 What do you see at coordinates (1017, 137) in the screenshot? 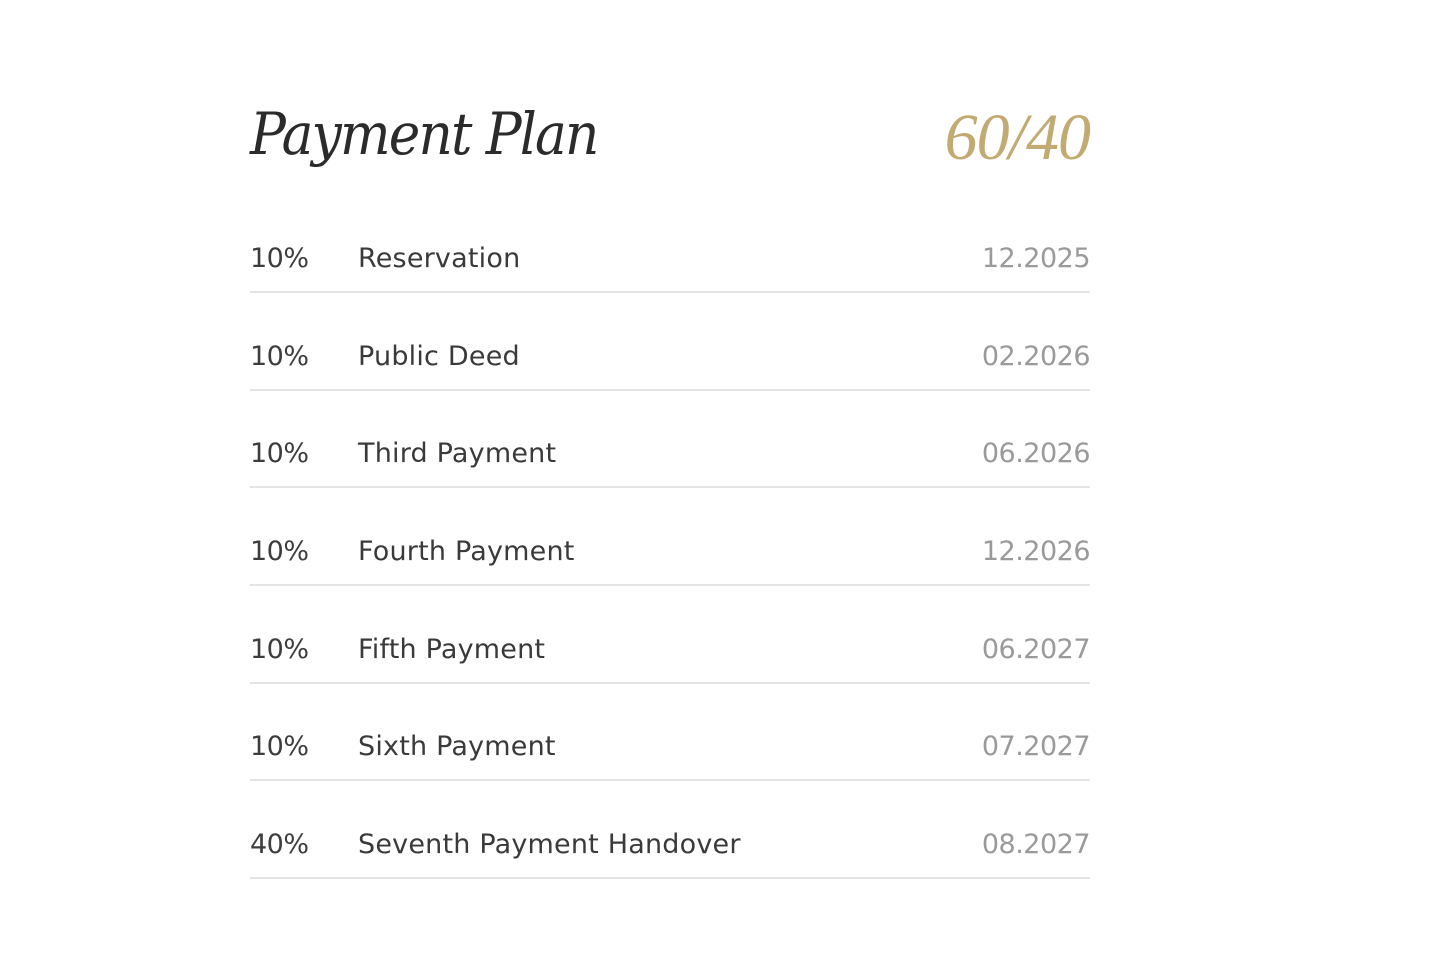
I see `payment-ratio: 60/40` at bounding box center [1017, 137].